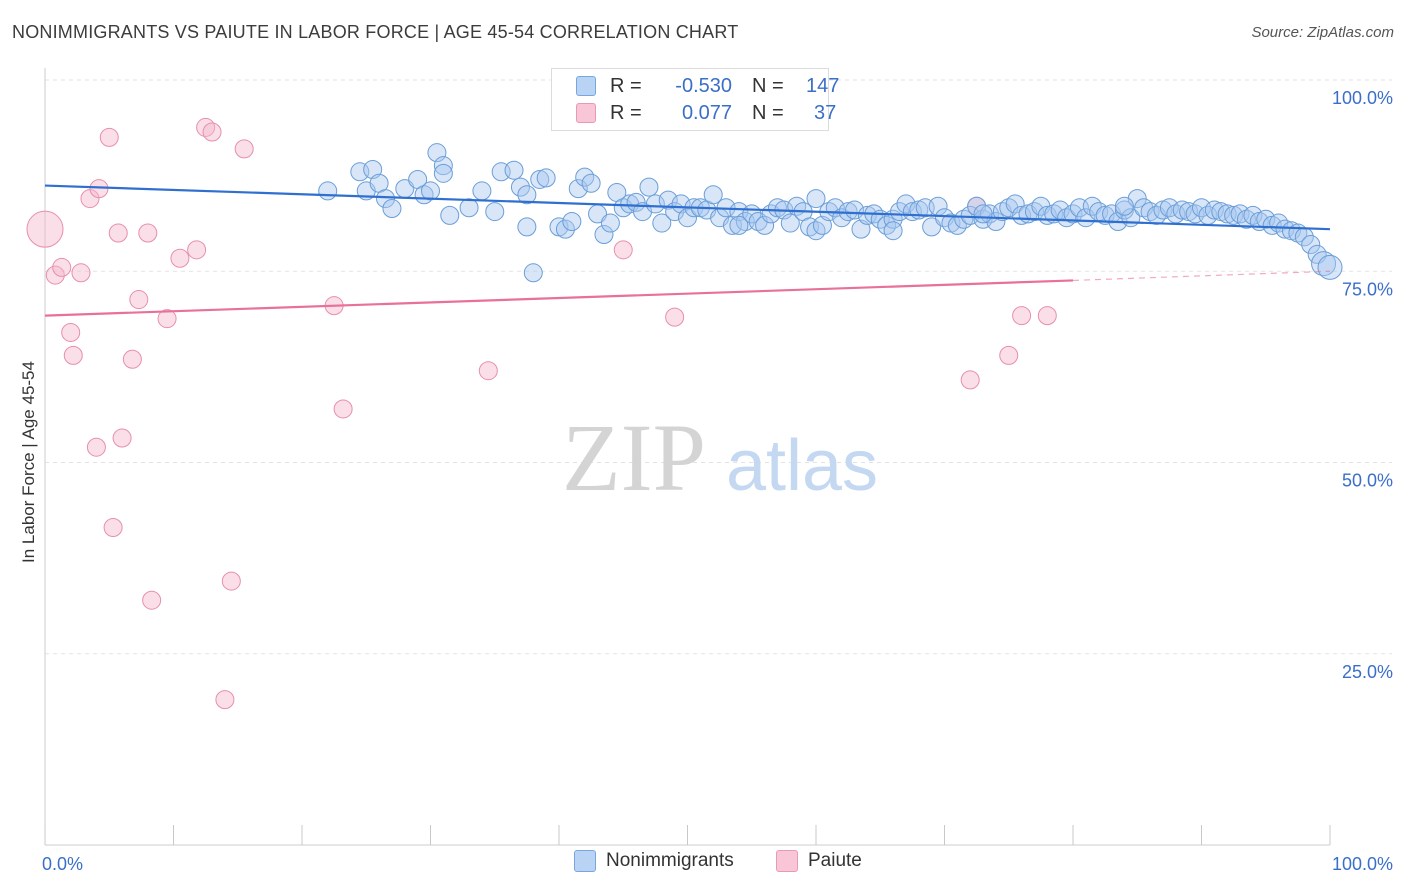  What do you see at coordinates (586, 113) in the screenshot?
I see `legend-swatch-pink` at bounding box center [586, 113].